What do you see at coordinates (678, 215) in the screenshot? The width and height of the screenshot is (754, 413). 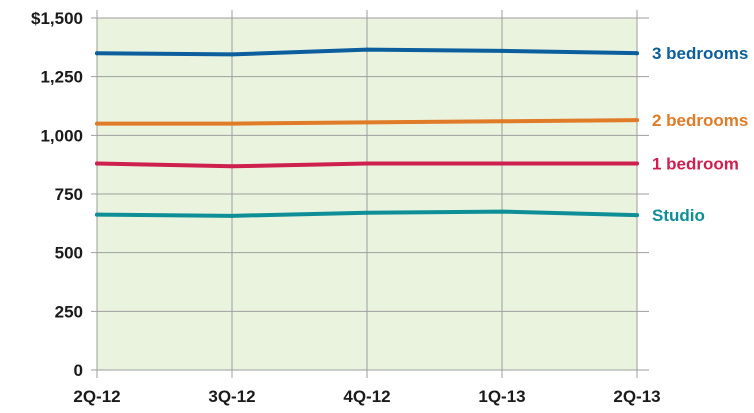 I see `series-label: Studio` at bounding box center [678, 215].